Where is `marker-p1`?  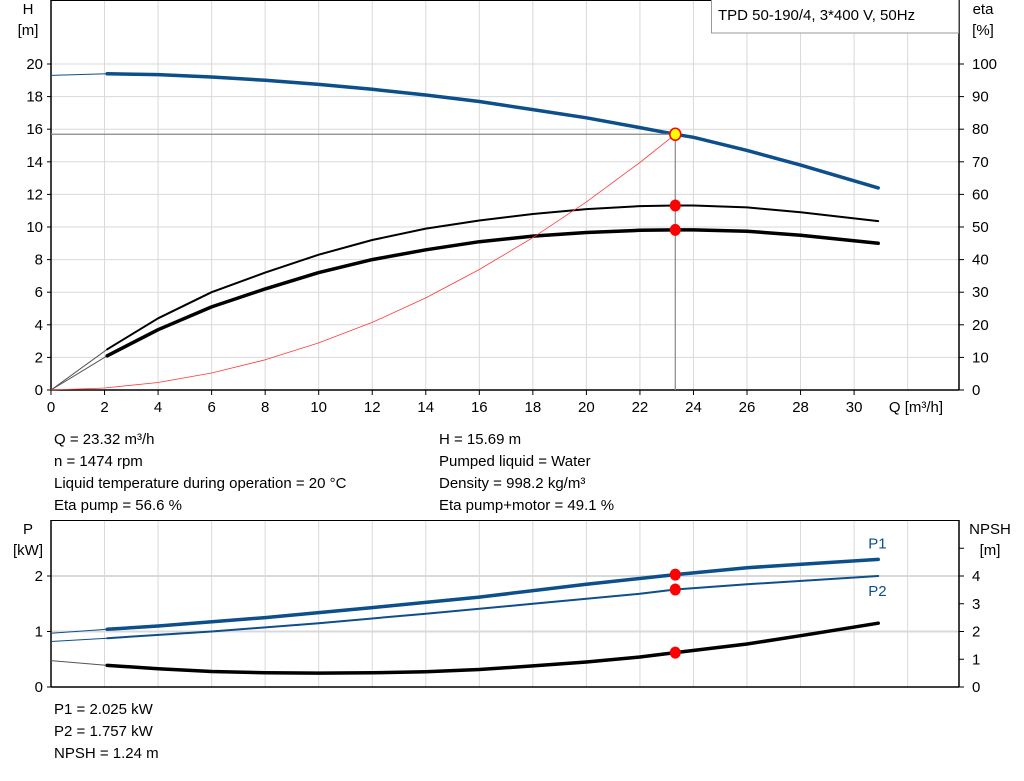
marker-p1 is located at coordinates (675, 574).